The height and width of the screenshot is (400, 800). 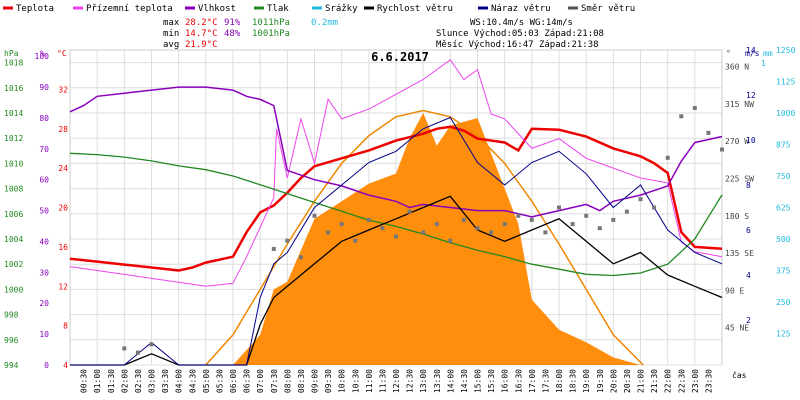 What do you see at coordinates (260, 381) in the screenshot?
I see `x-tick-label: 07:00` at bounding box center [260, 381].